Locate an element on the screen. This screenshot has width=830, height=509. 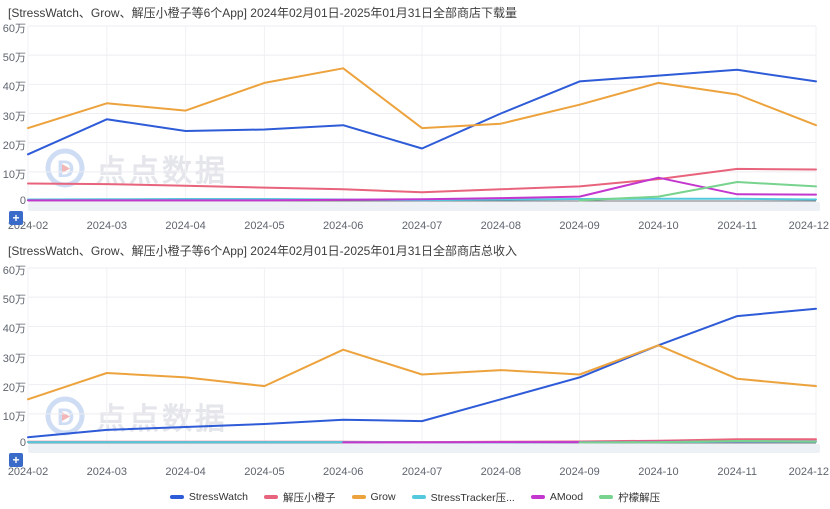
legend-item: 柠檬解压 is located at coordinates (629, 497).